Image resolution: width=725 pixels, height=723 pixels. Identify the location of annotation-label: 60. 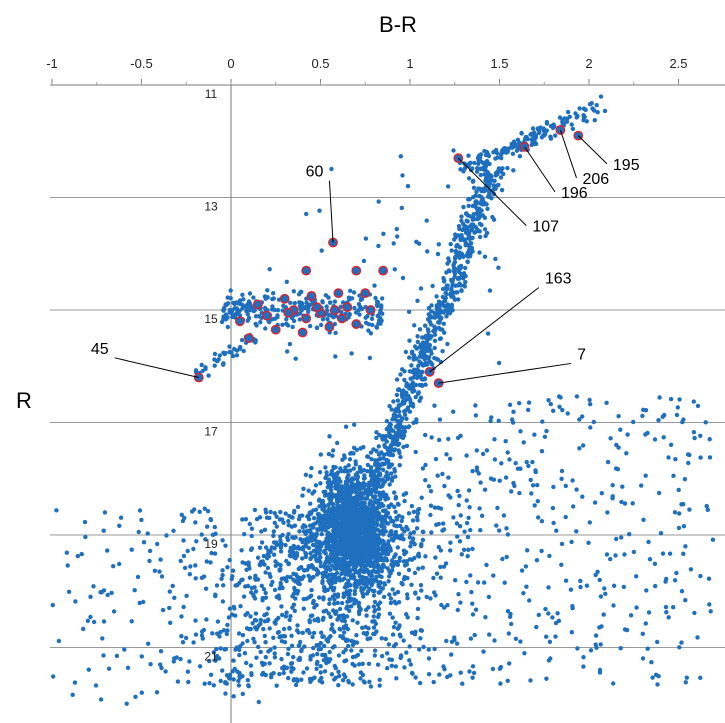
(315, 172).